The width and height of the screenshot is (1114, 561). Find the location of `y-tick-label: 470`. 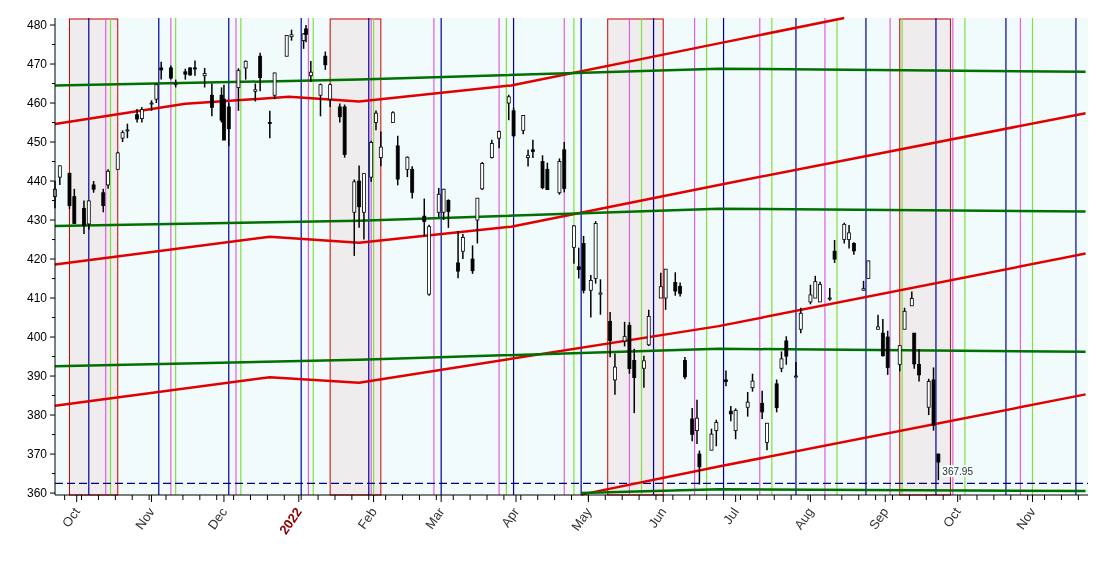

y-tick-label: 470 is located at coordinates (37, 64).